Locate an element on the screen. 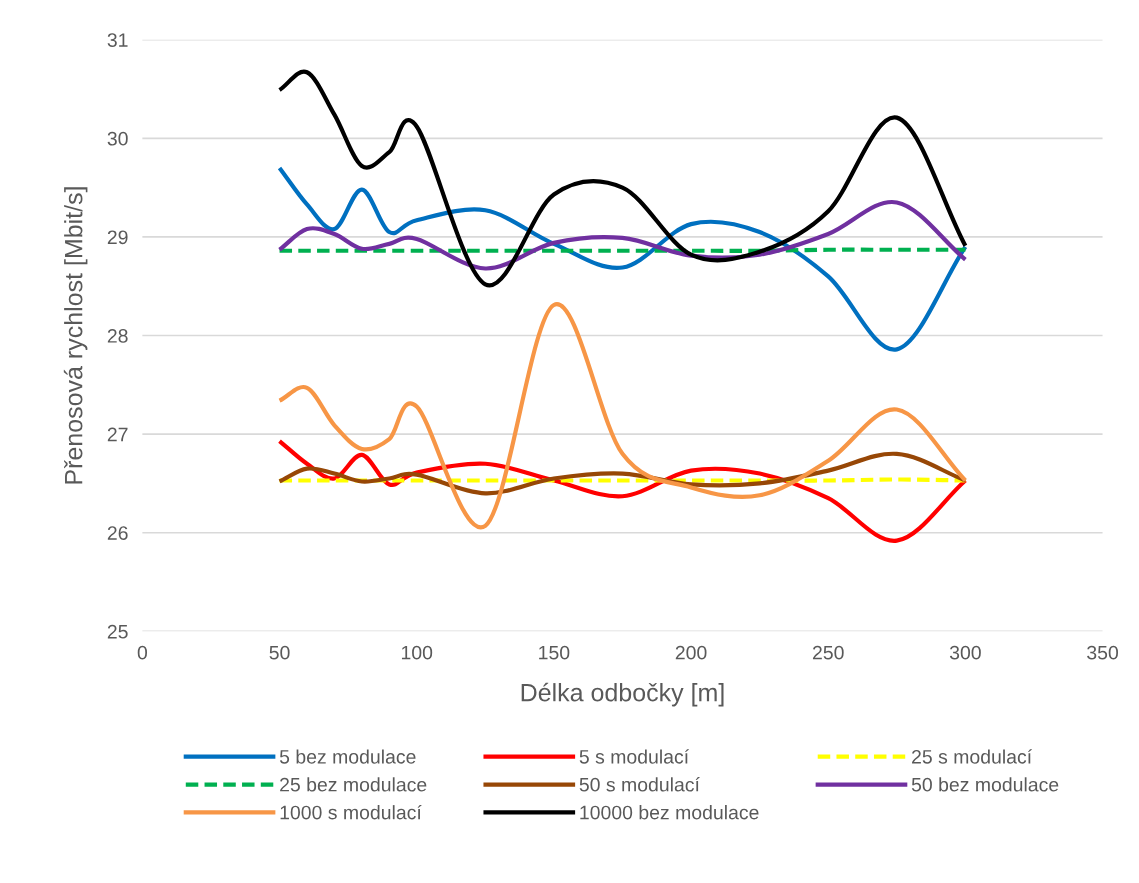  legend-label: 5 bez modulace is located at coordinates (347, 756).